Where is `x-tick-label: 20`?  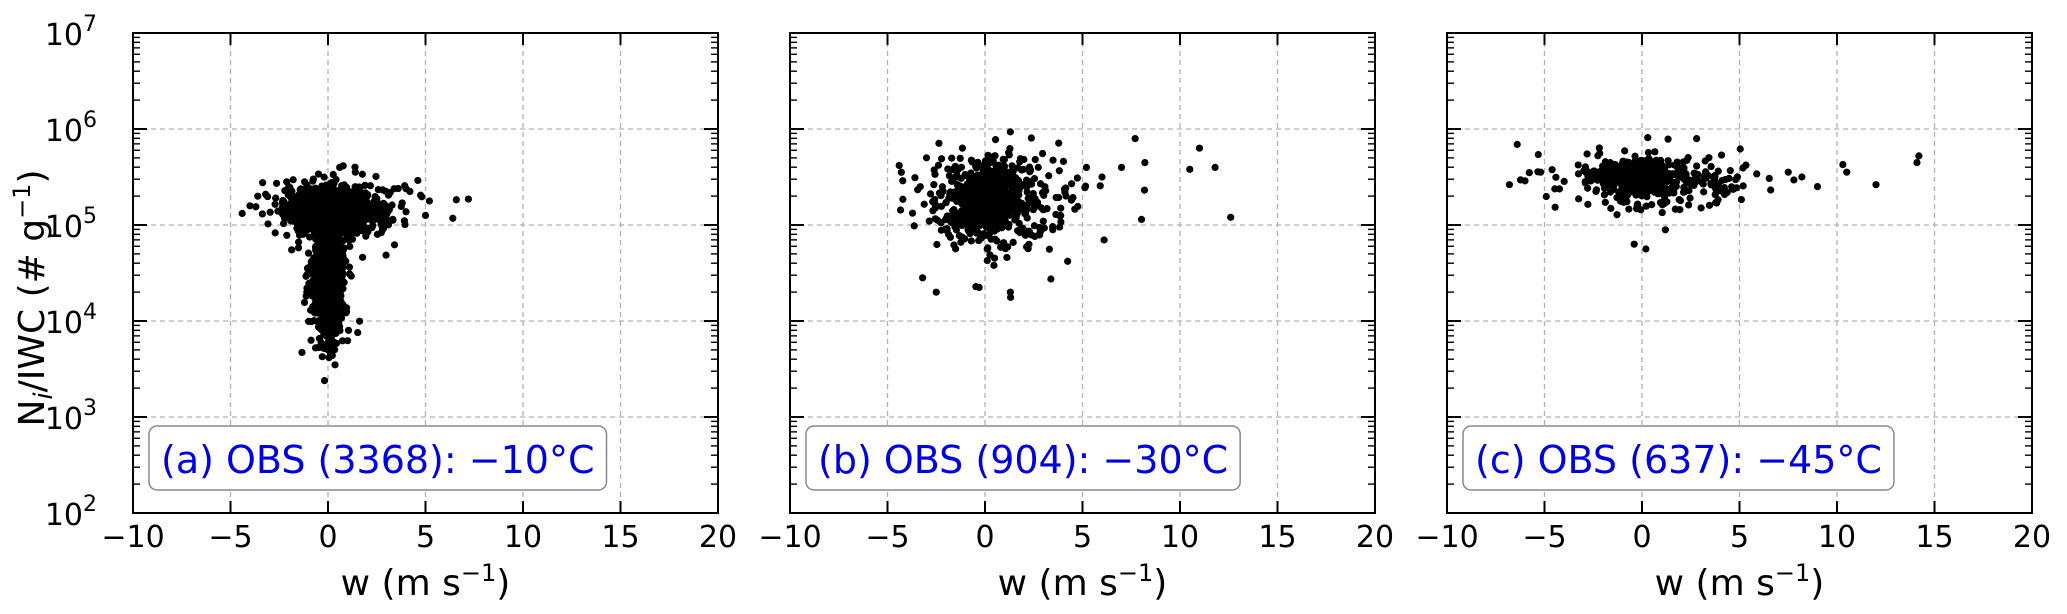
x-tick-label: 20 is located at coordinates (1375, 537).